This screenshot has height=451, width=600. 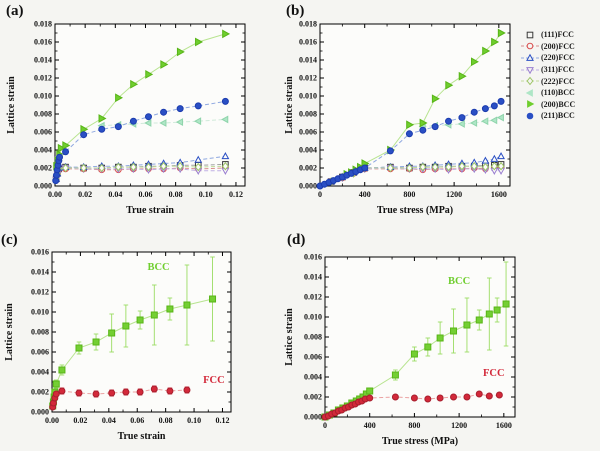 I want to click on legend-item-(220)FCC: (220)FCC, so click(x=560, y=58).